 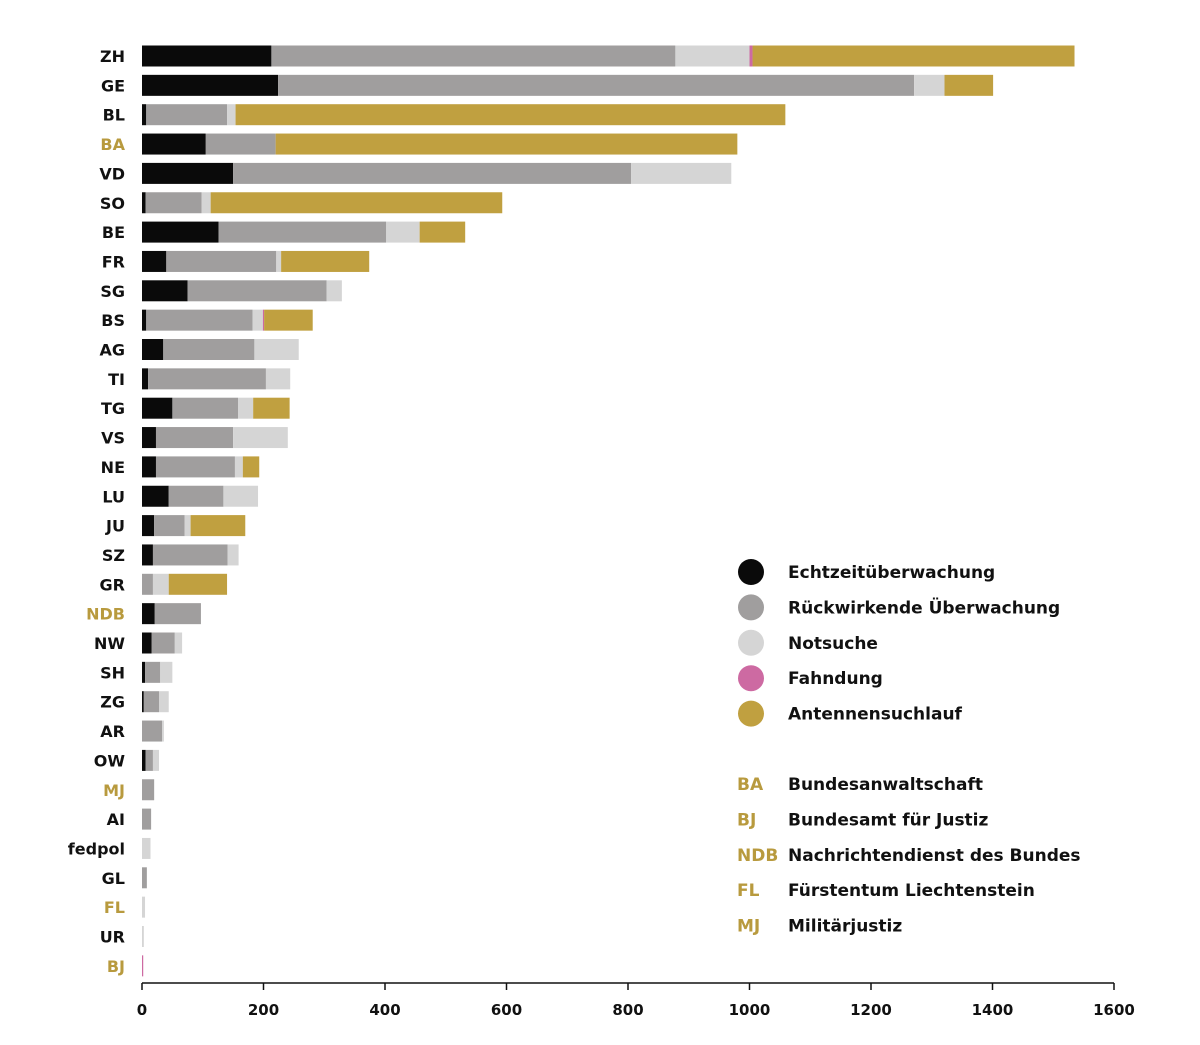 I want to click on legend-label: Antennensuchlauf, so click(x=875, y=715).